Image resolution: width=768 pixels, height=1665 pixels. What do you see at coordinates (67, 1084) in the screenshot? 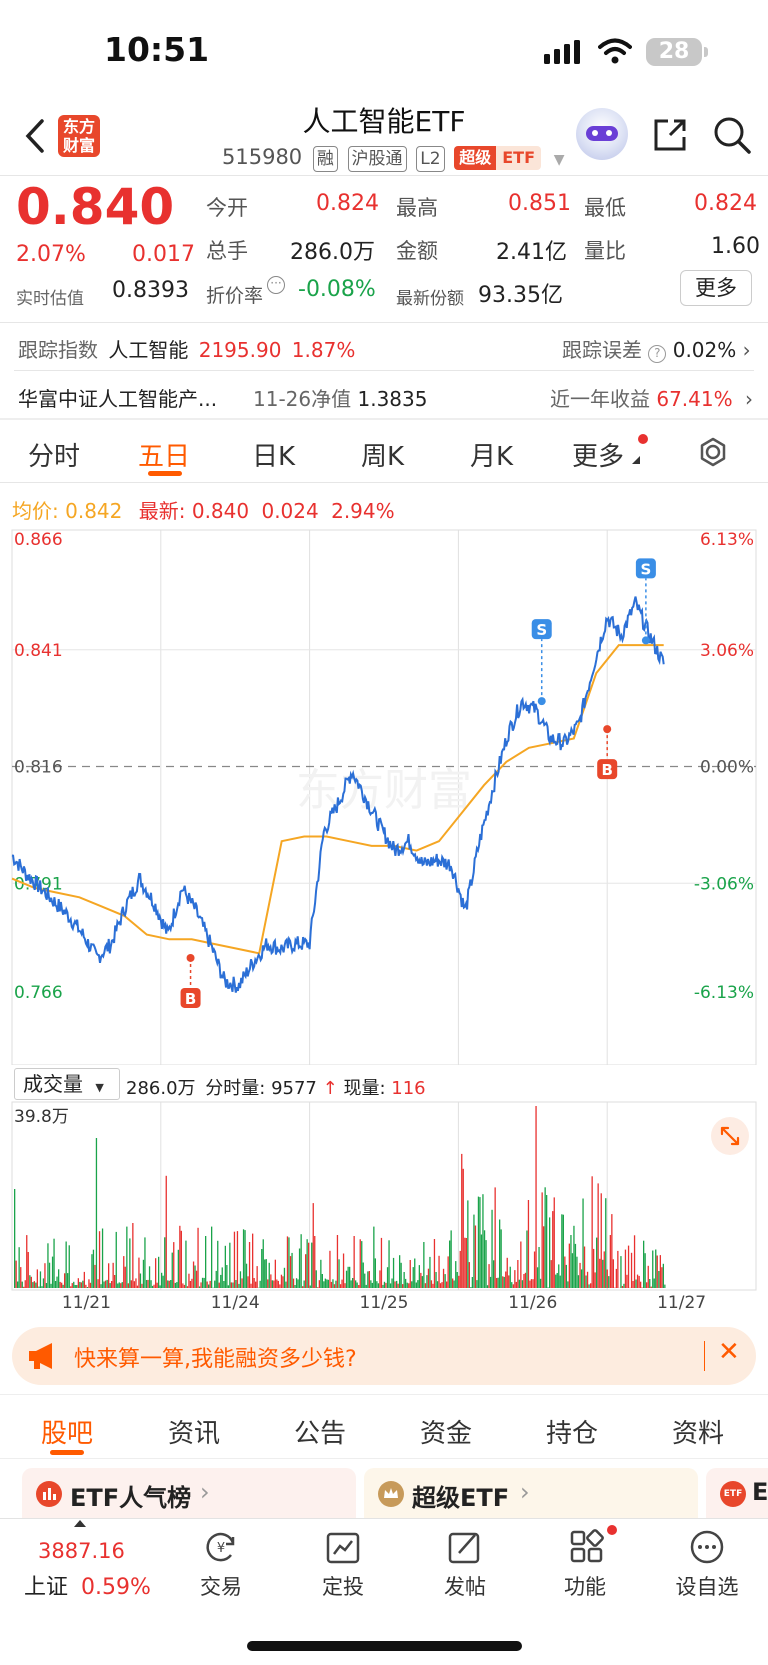
I see `volume-indicator-select: 成交量 ▼` at bounding box center [67, 1084].